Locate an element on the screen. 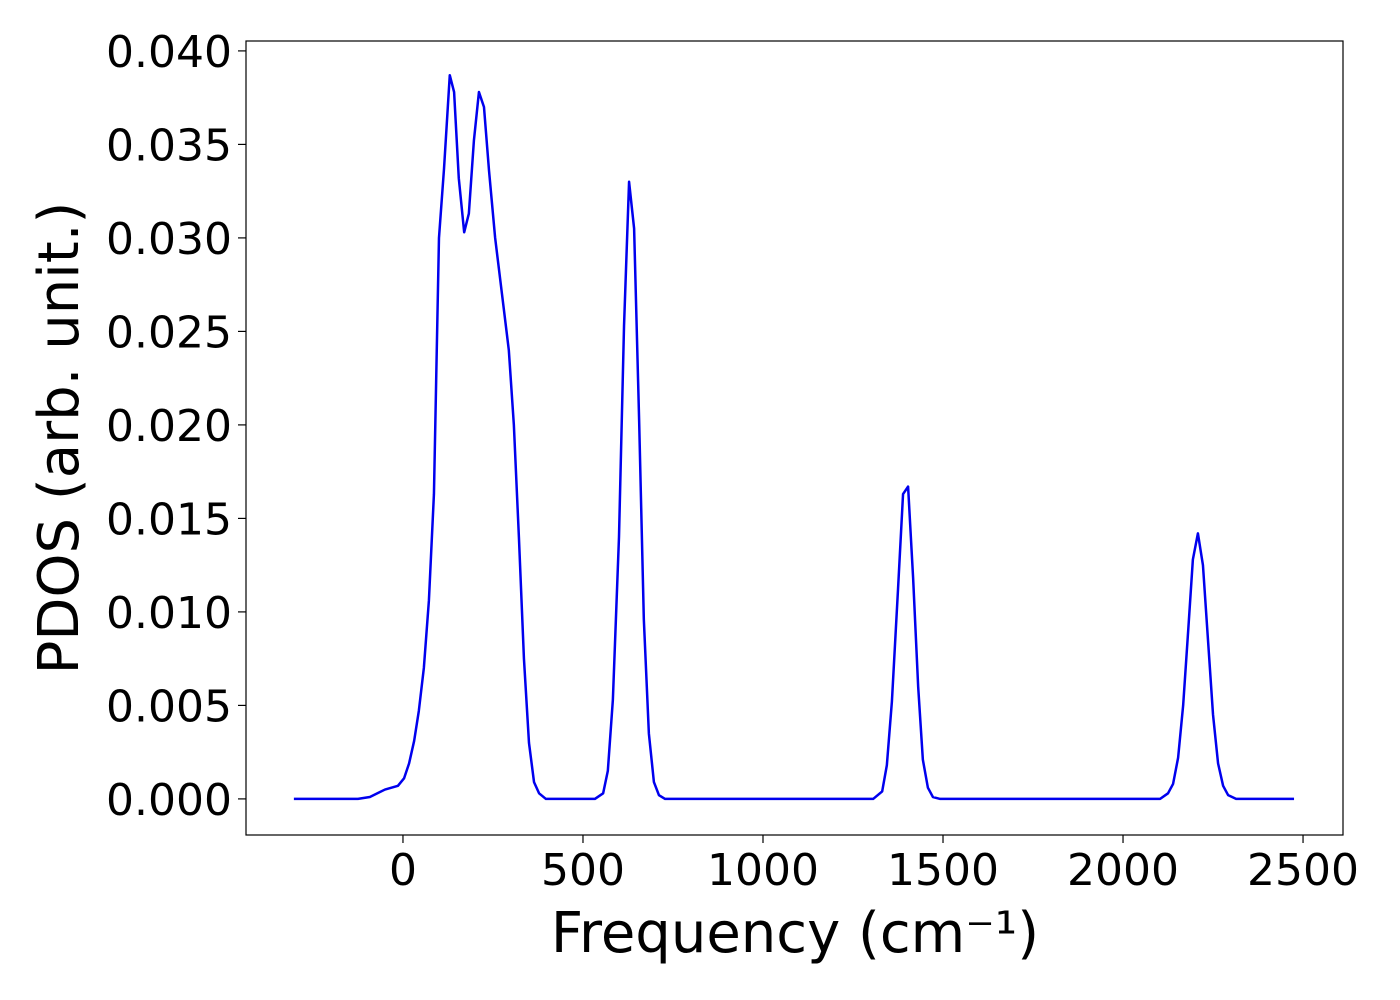  x-tick-label: 2500 is located at coordinates (1303, 870).